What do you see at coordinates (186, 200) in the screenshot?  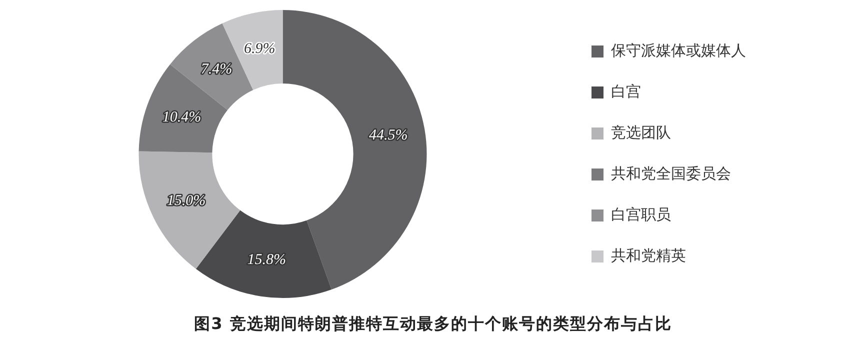 I see `data-label: 15.0%` at bounding box center [186, 200].